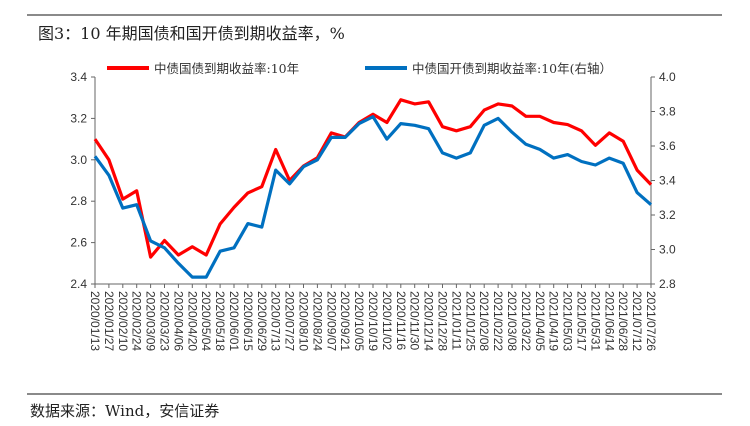 The width and height of the screenshot is (750, 426). I want to click on x-tick-label: 2021/02/08, so click(484, 321).